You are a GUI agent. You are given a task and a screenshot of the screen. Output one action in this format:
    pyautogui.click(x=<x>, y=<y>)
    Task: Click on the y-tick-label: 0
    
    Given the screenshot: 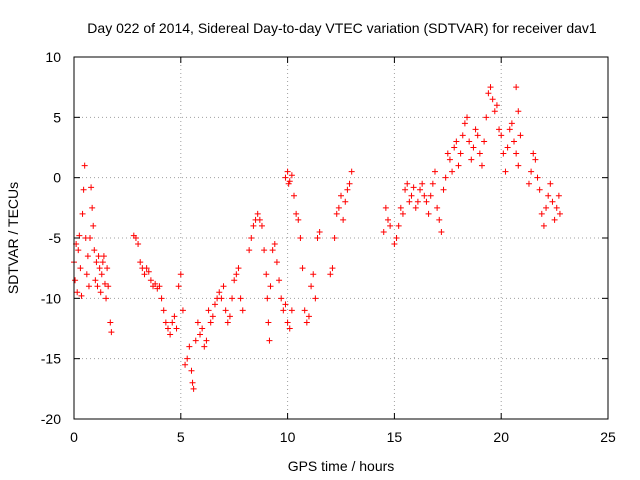 What is the action you would take?
    pyautogui.click(x=57, y=178)
    